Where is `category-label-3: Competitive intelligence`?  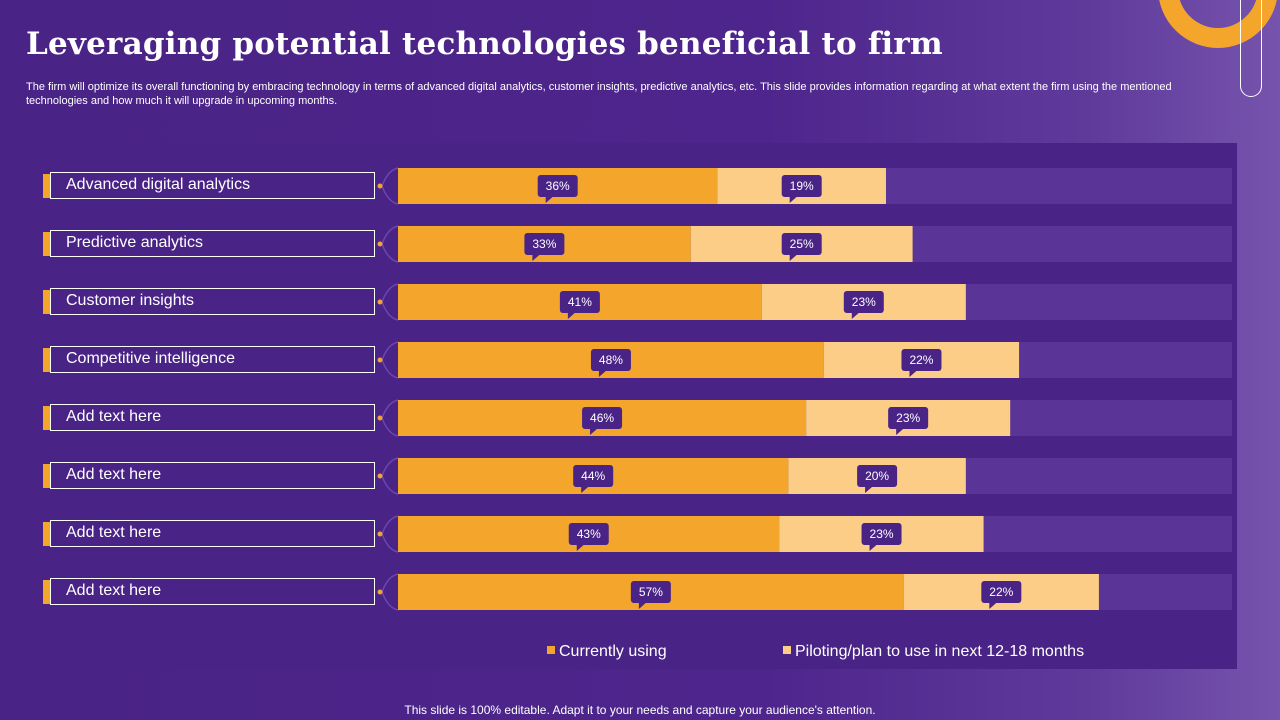
category-label-3: Competitive intelligence is located at coordinates (212, 359).